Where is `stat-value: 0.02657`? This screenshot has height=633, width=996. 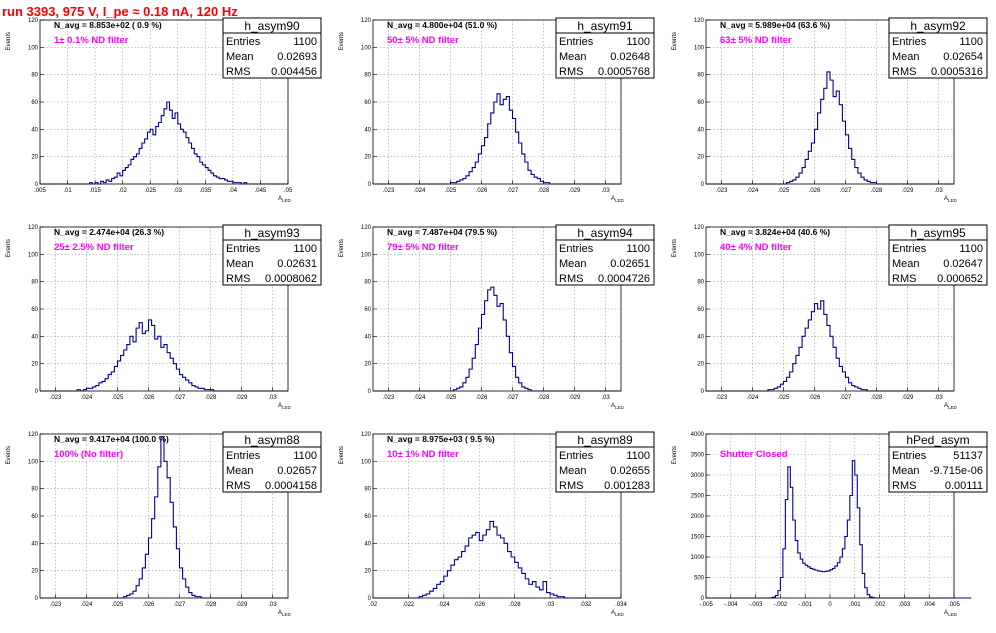
stat-value: 0.02657 is located at coordinates (297, 471).